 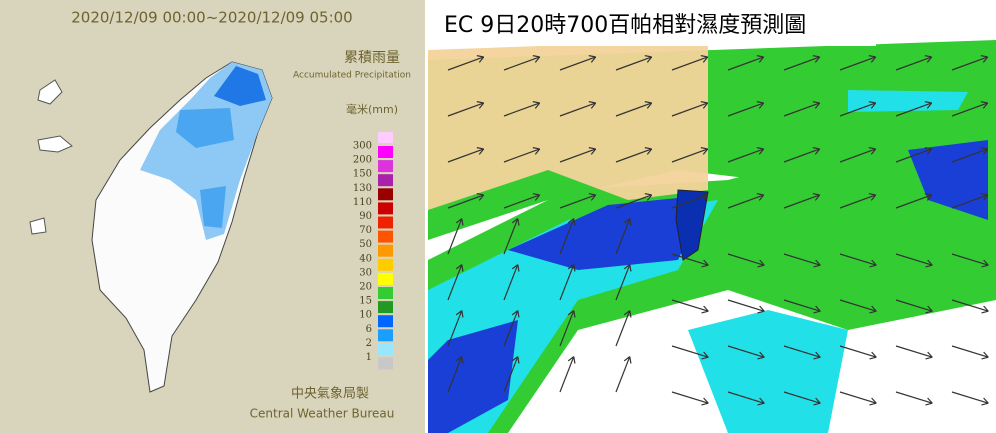 I want to click on legend: 300 200 150 130 110 90 70 50 40 30 20 15 10 6 2 1, so click(x=373, y=255).